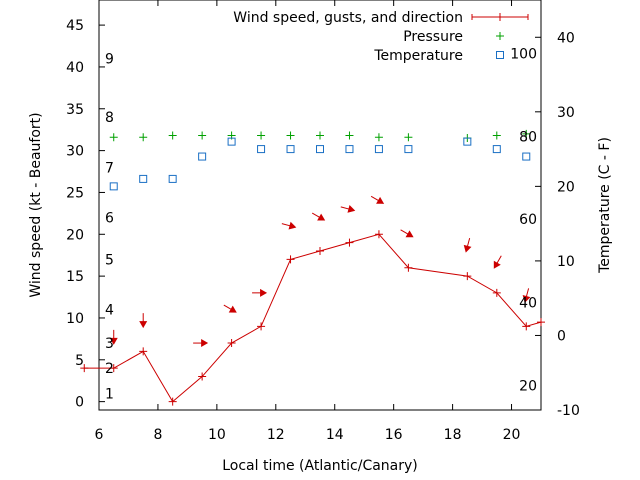  I want to click on beaufort-label: 9, so click(109, 60).